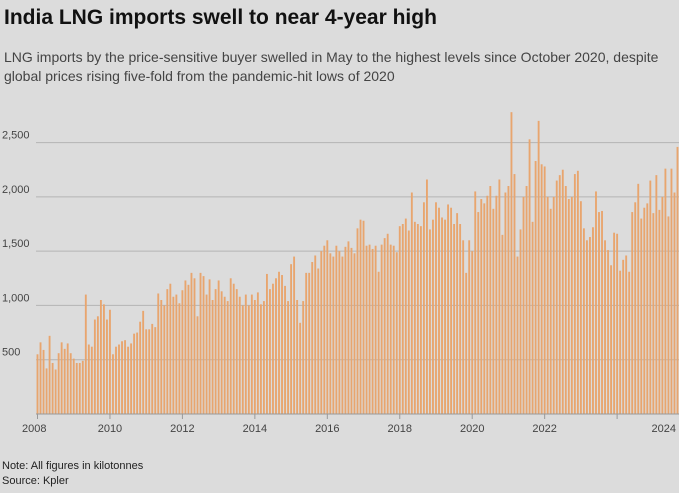 This screenshot has height=493, width=679. What do you see at coordinates (110, 429) in the screenshot?
I see `x-tick-label: 2010` at bounding box center [110, 429].